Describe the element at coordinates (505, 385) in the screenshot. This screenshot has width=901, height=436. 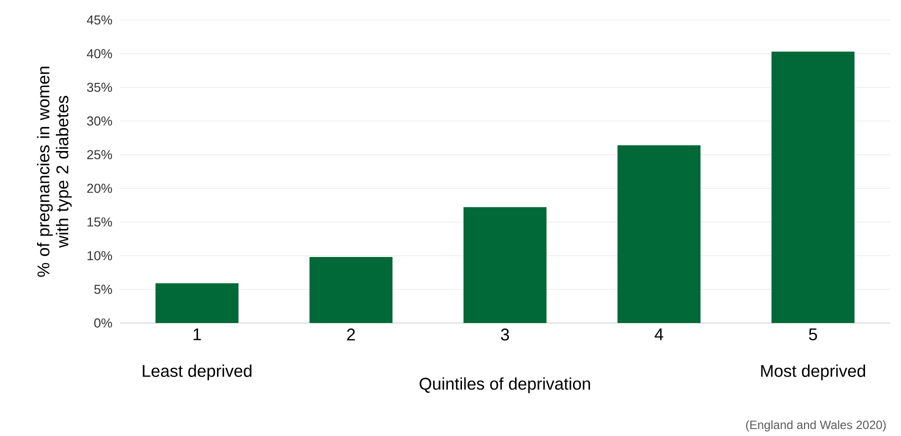
I see `x-axis-title: Quintiles of deprivation` at that location.